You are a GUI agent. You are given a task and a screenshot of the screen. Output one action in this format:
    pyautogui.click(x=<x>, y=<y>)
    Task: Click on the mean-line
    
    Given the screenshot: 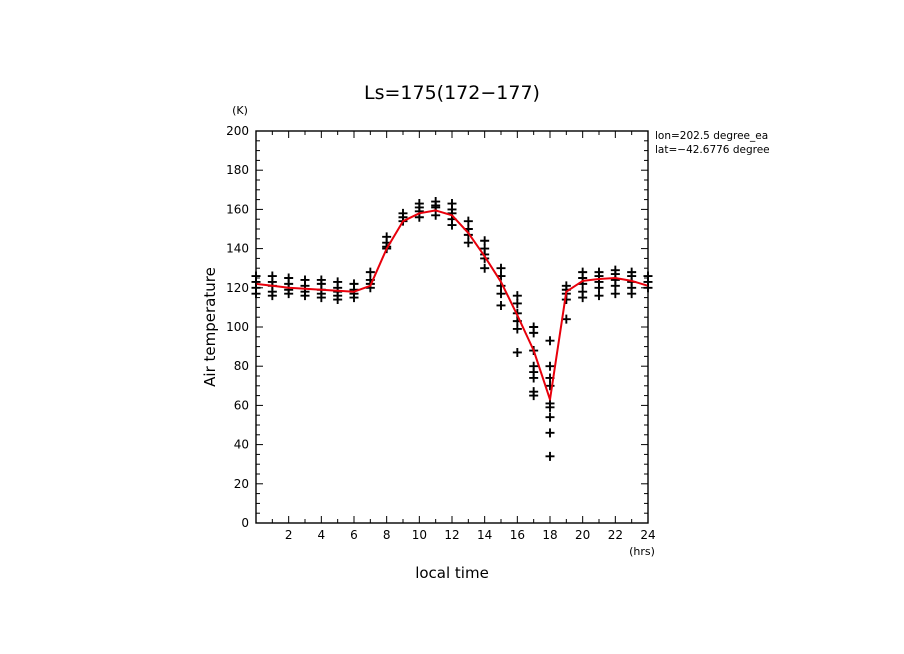 What is the action you would take?
    pyautogui.click(x=452, y=305)
    